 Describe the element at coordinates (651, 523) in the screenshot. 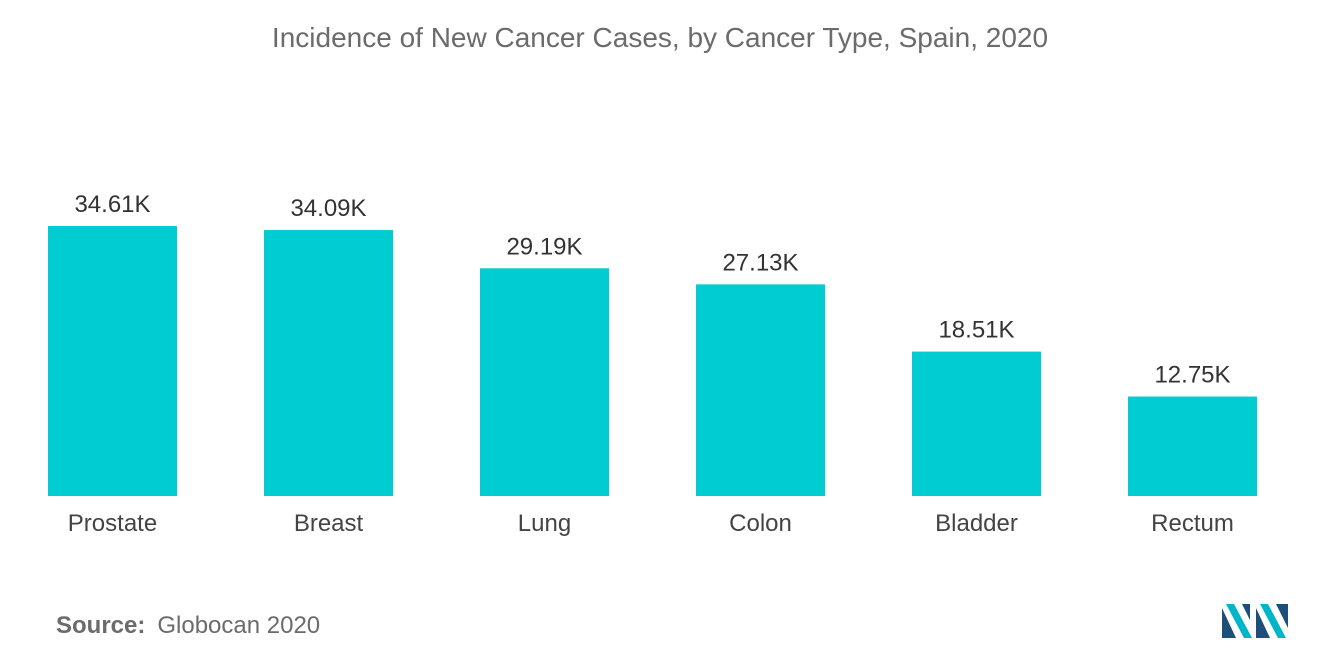

I see `category-labels-group: Prostate Breast Lung Colon Bladder Rectum` at that location.